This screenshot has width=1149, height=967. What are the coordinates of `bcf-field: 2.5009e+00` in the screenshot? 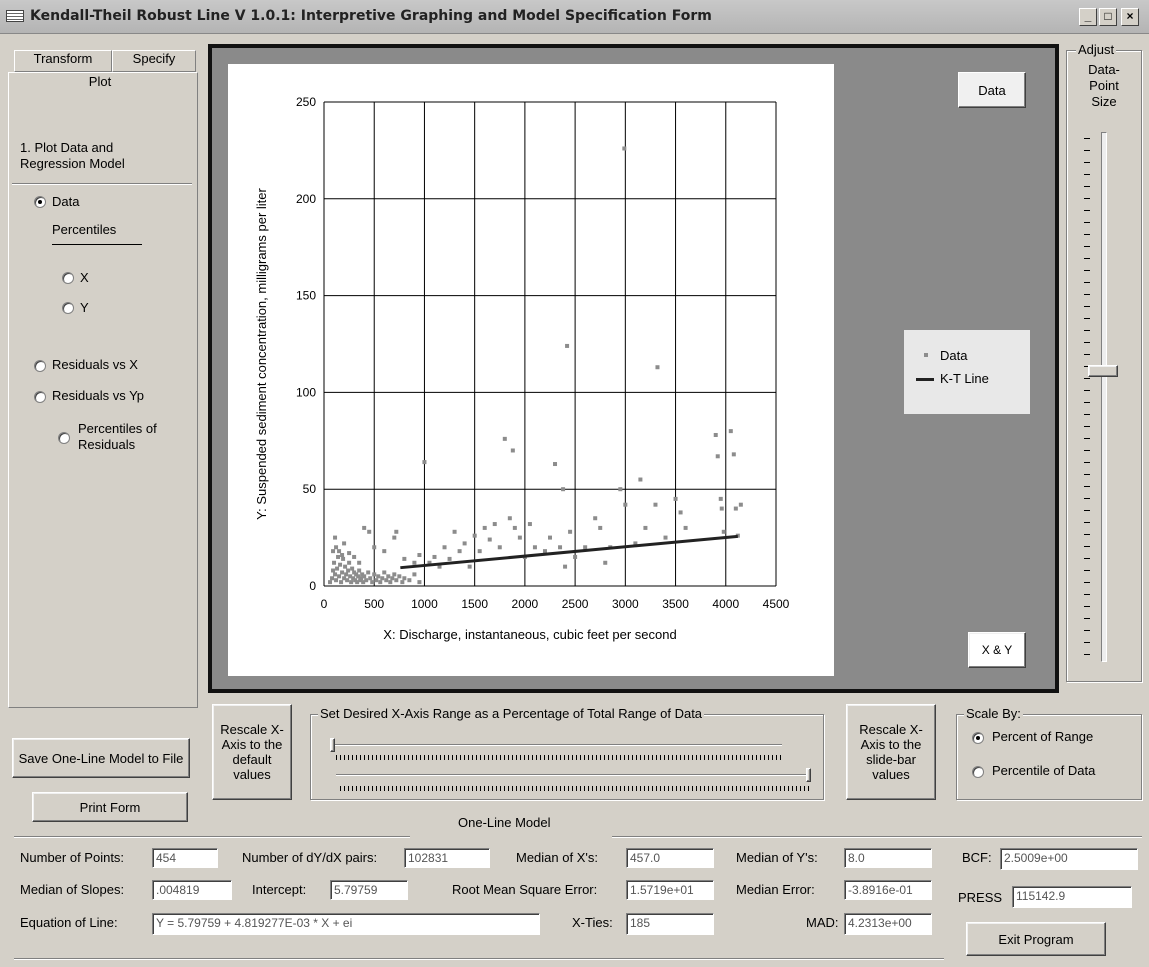 It's located at (1069, 859).